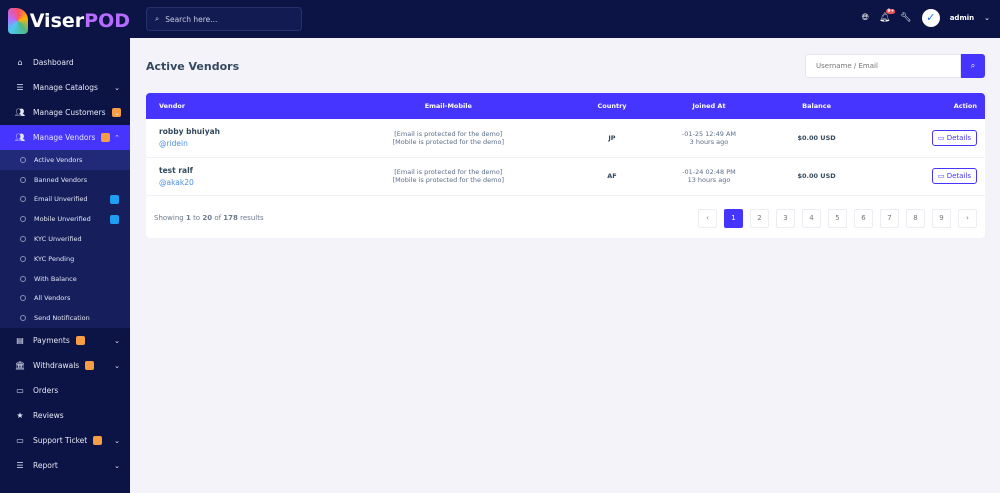  I want to click on page-button: 8, so click(915, 218).